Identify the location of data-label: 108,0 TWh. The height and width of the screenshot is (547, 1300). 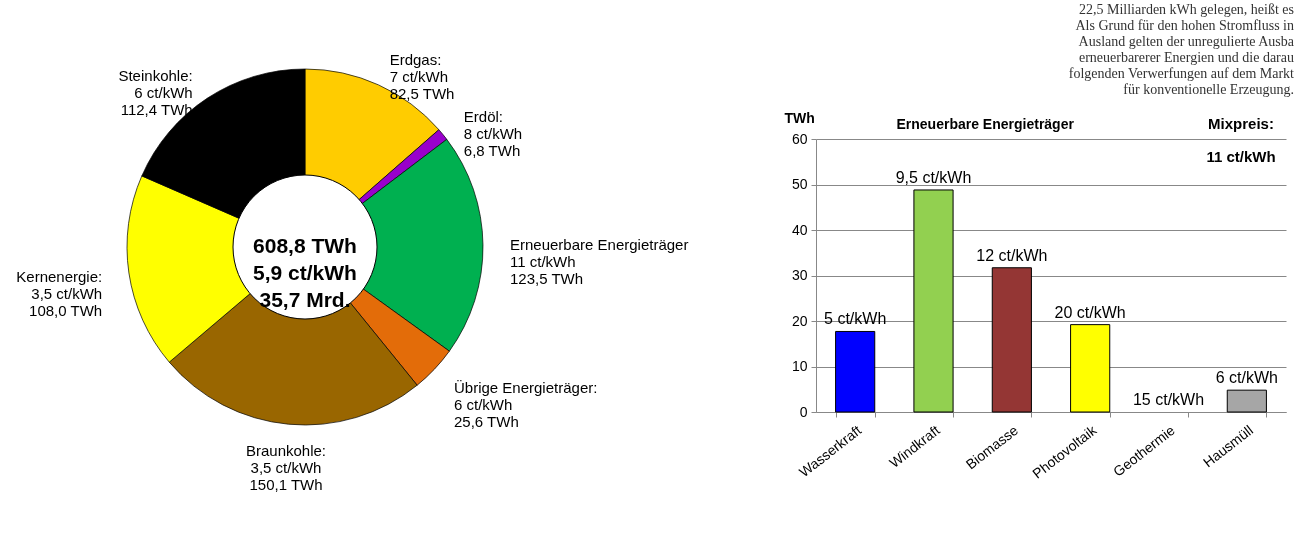
(66, 310).